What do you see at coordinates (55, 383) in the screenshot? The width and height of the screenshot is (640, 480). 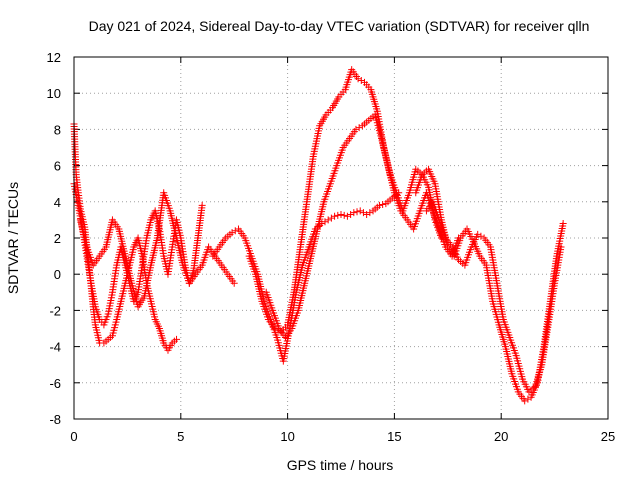 I see `y-tick-label: -6` at bounding box center [55, 383].